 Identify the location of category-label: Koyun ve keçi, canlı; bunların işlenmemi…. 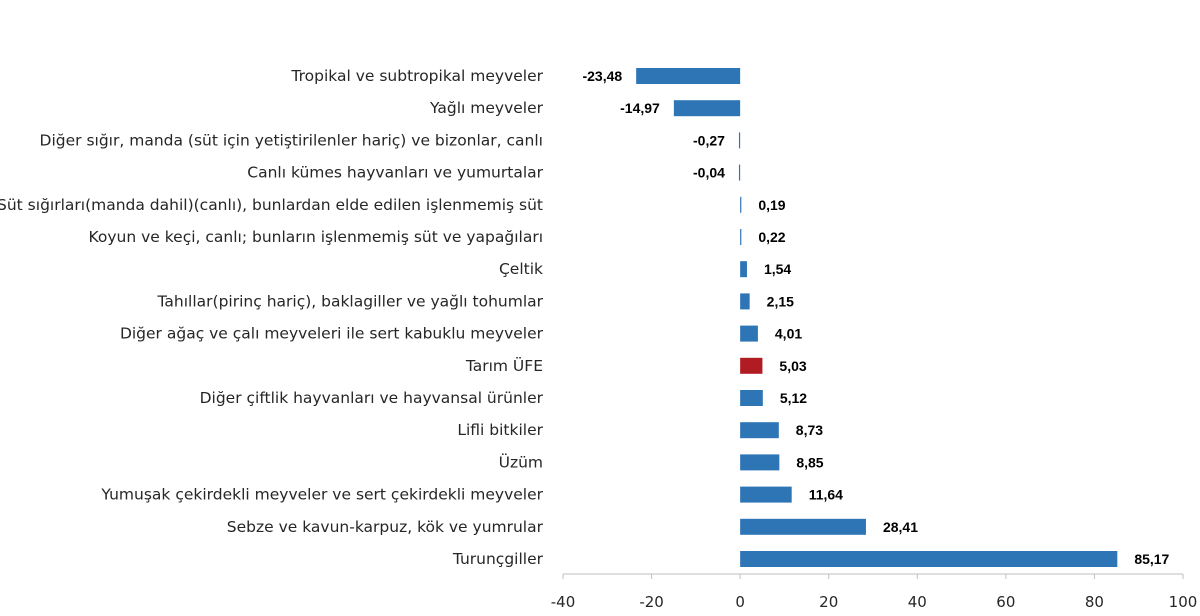
(316, 237).